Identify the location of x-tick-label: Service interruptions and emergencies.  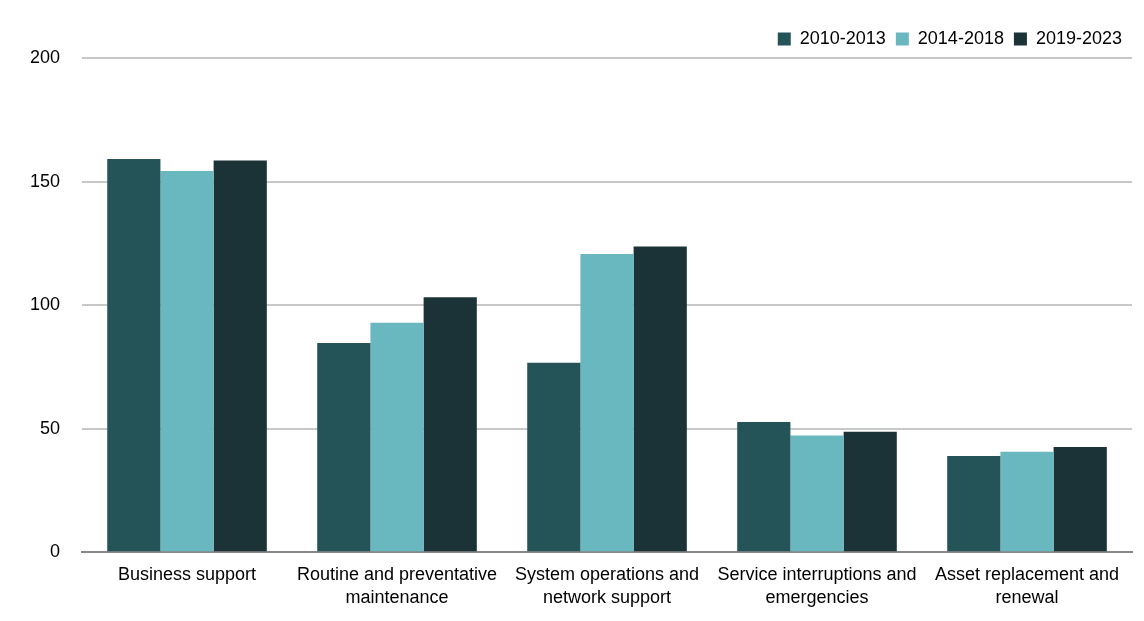
(817, 585).